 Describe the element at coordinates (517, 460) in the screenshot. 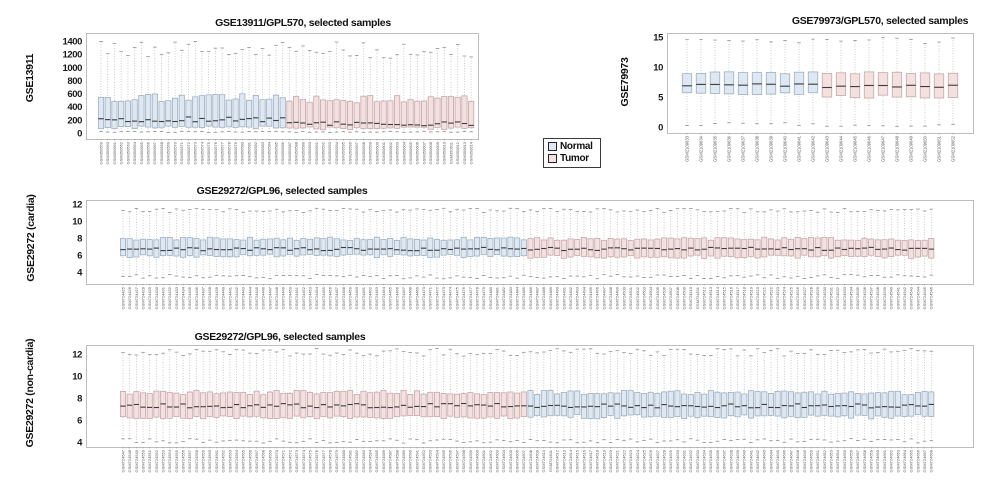

I see `svg-text: GSM724606` at that location.